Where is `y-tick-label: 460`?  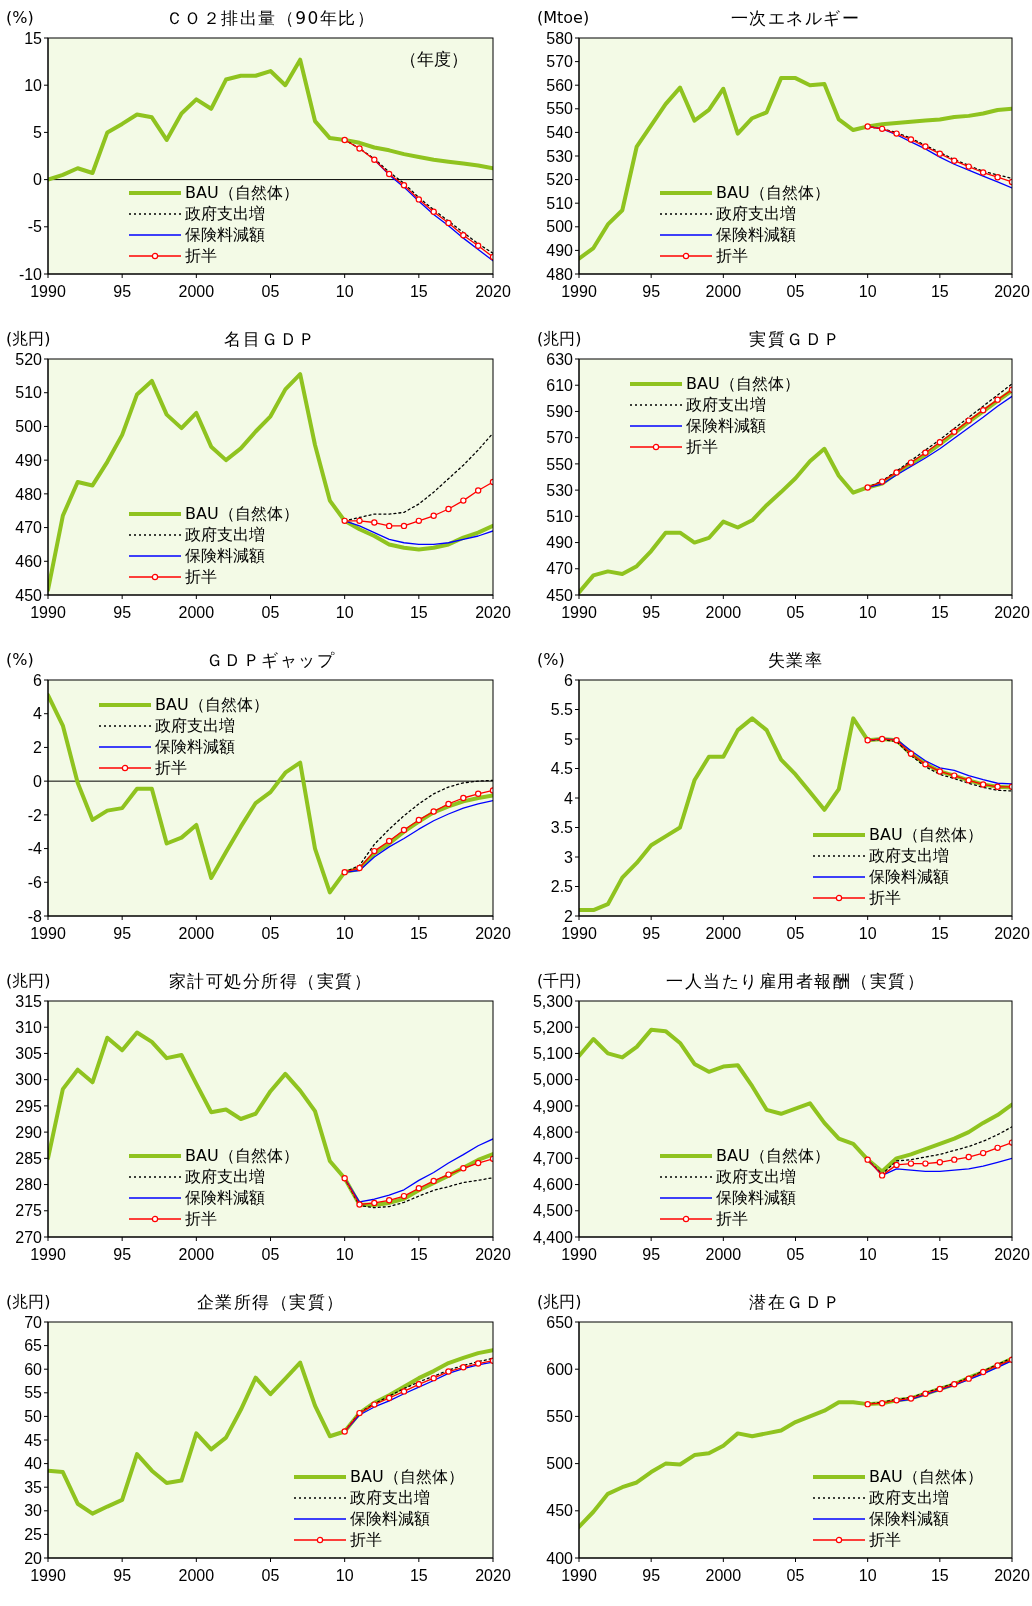 y-tick-label: 460 is located at coordinates (29, 561).